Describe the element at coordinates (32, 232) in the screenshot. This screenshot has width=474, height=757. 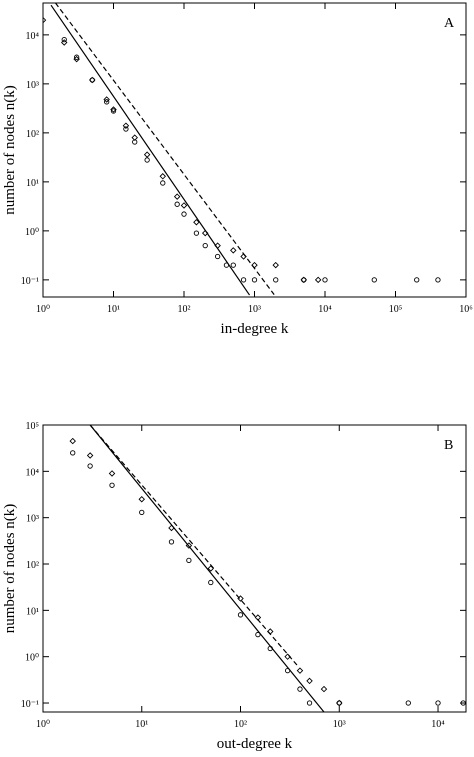
I see `y-tick-label: 10⁰` at that location.